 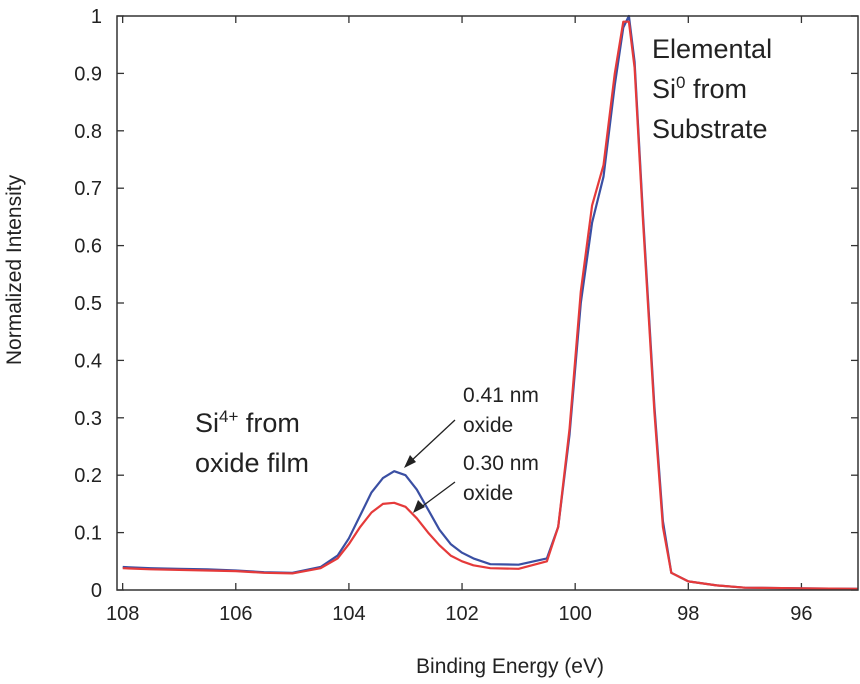 What do you see at coordinates (437, 495) in the screenshot?
I see `arrow-030-line` at bounding box center [437, 495].